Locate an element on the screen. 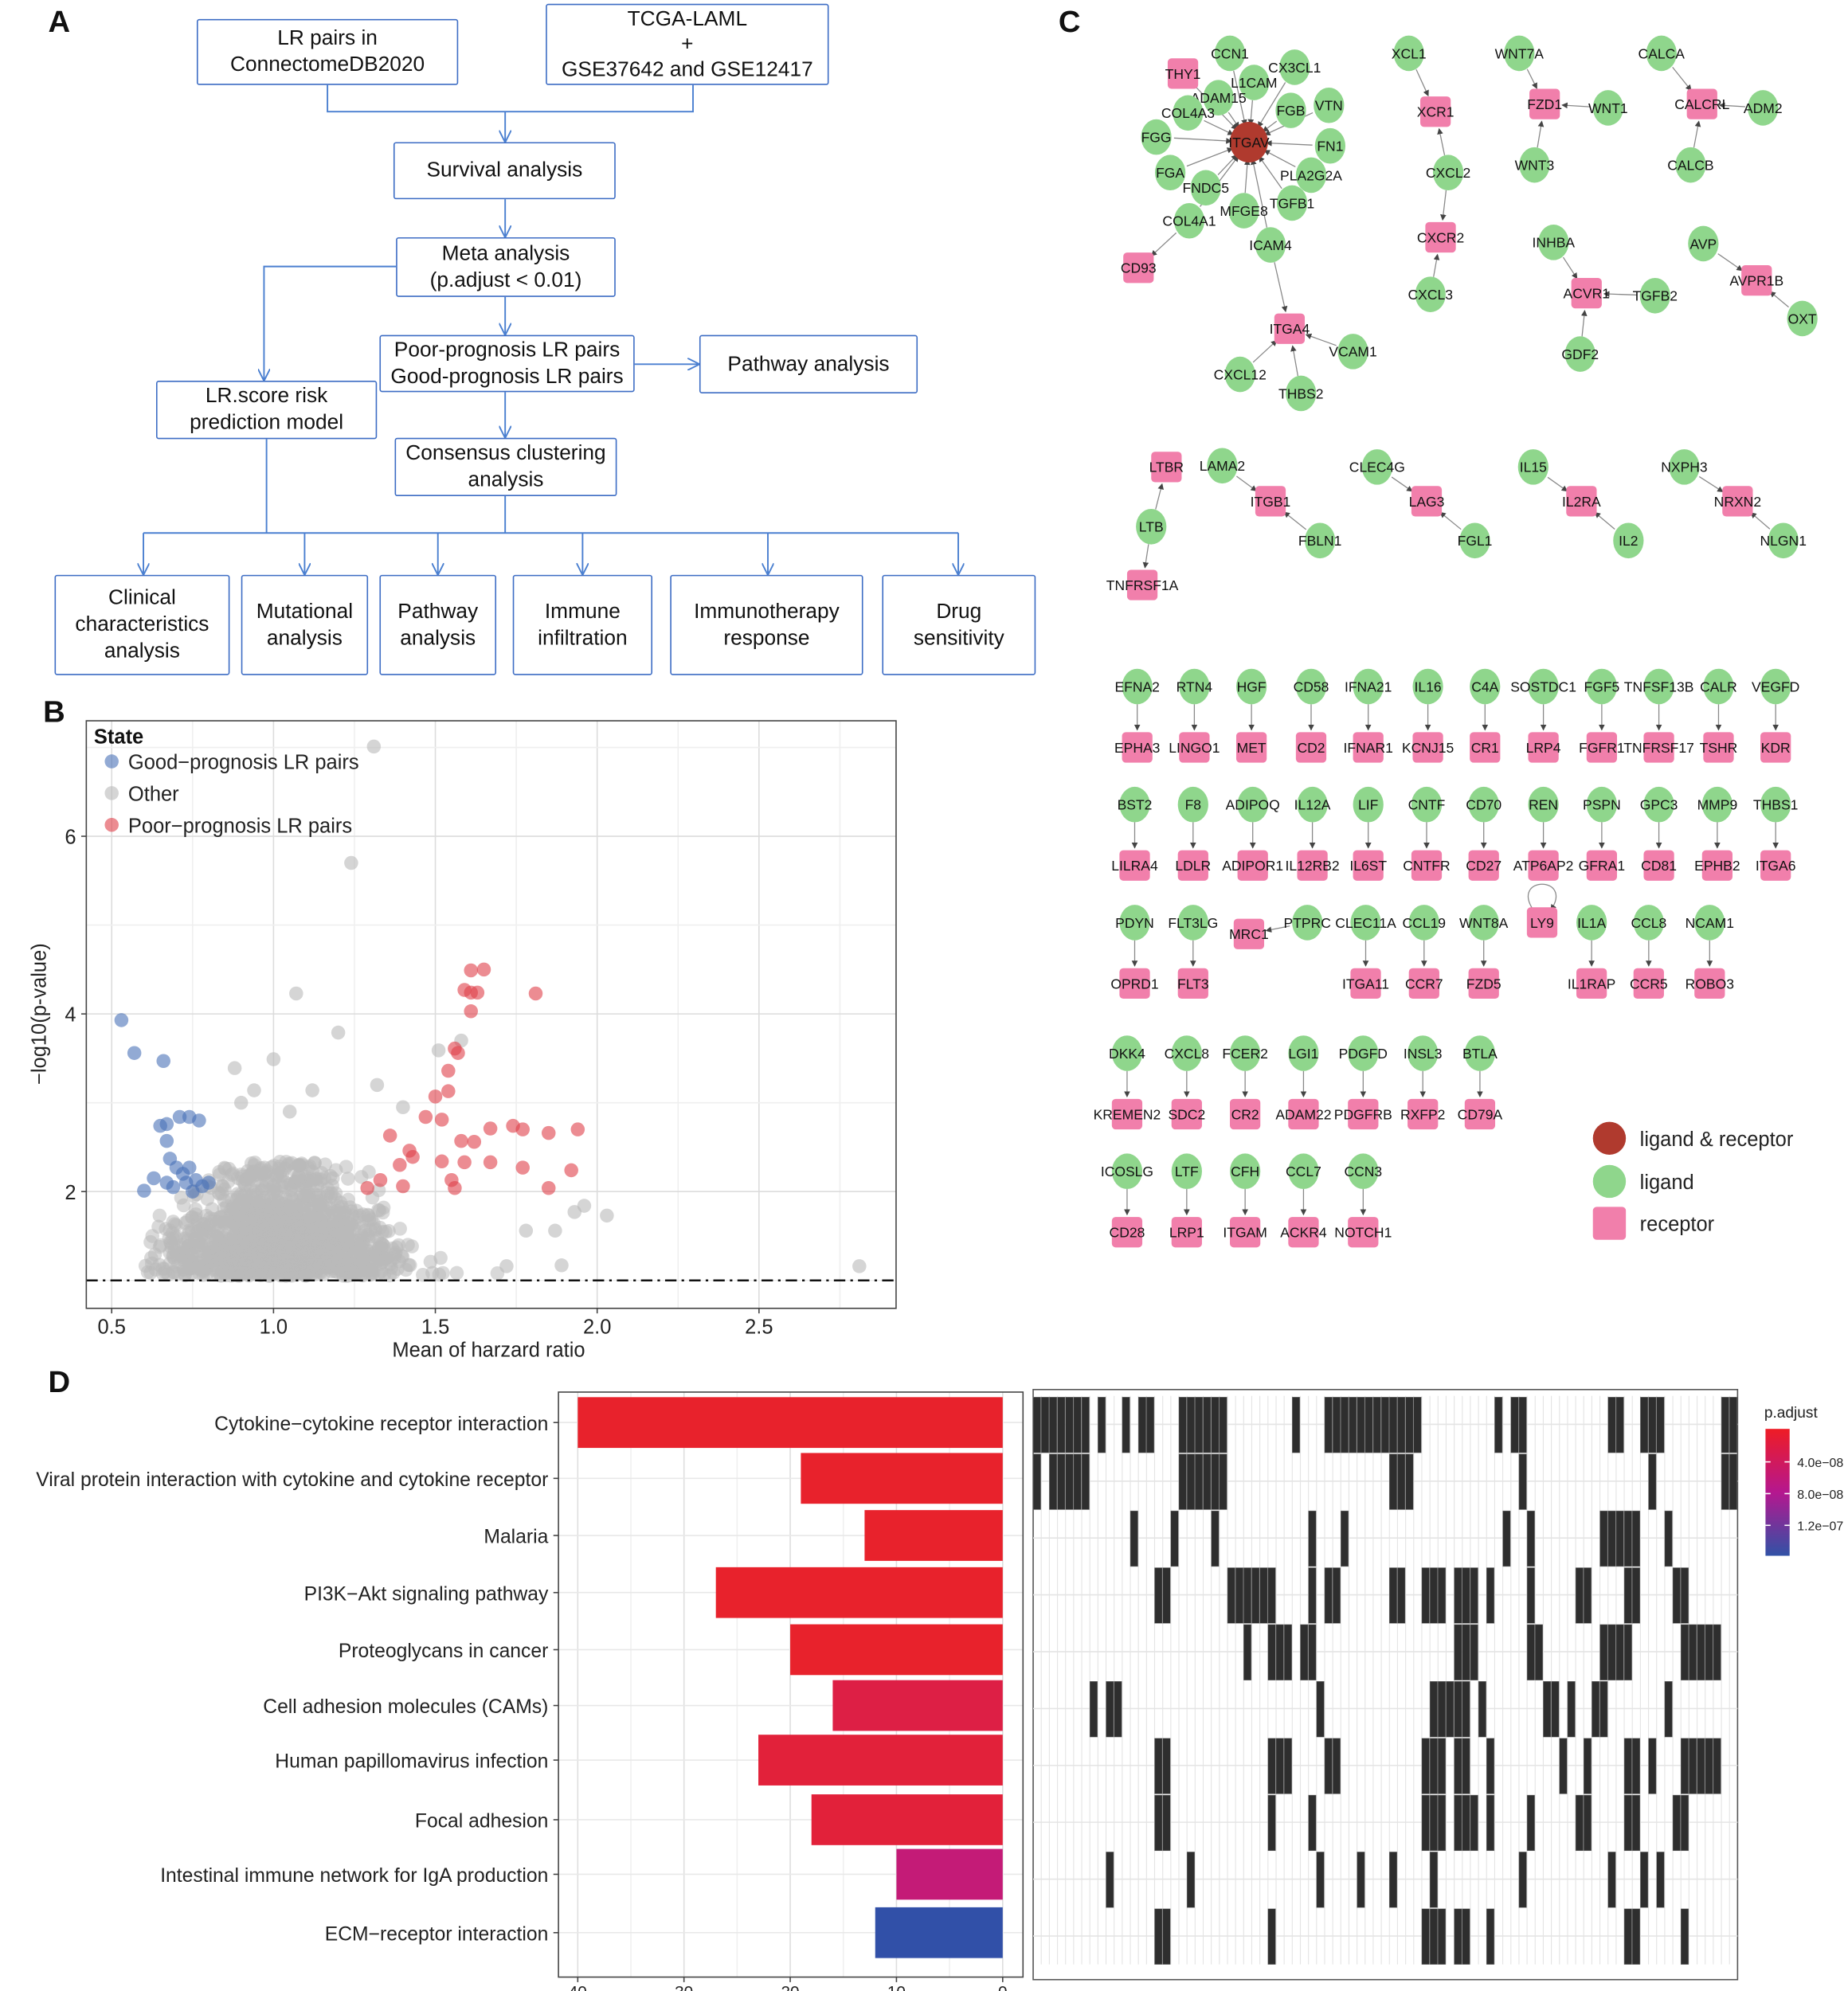 The image size is (1848, 1991). node-label: WNT3 is located at coordinates (1535, 166).